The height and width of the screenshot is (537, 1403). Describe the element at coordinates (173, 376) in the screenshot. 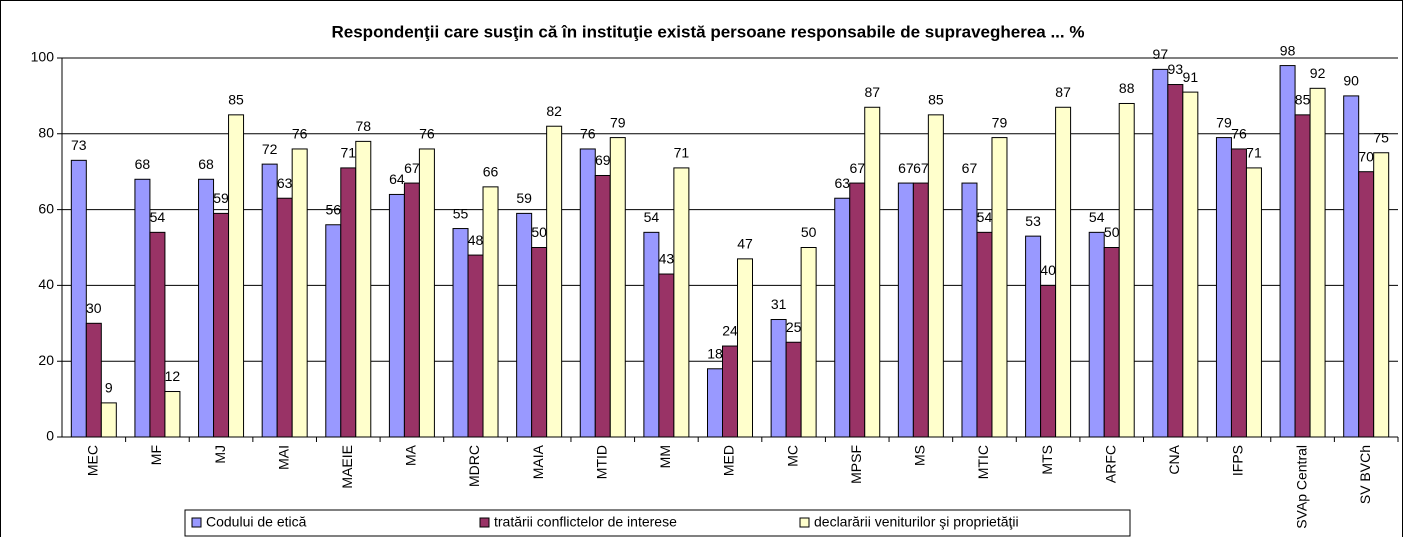

I see `data-label: 12` at that location.